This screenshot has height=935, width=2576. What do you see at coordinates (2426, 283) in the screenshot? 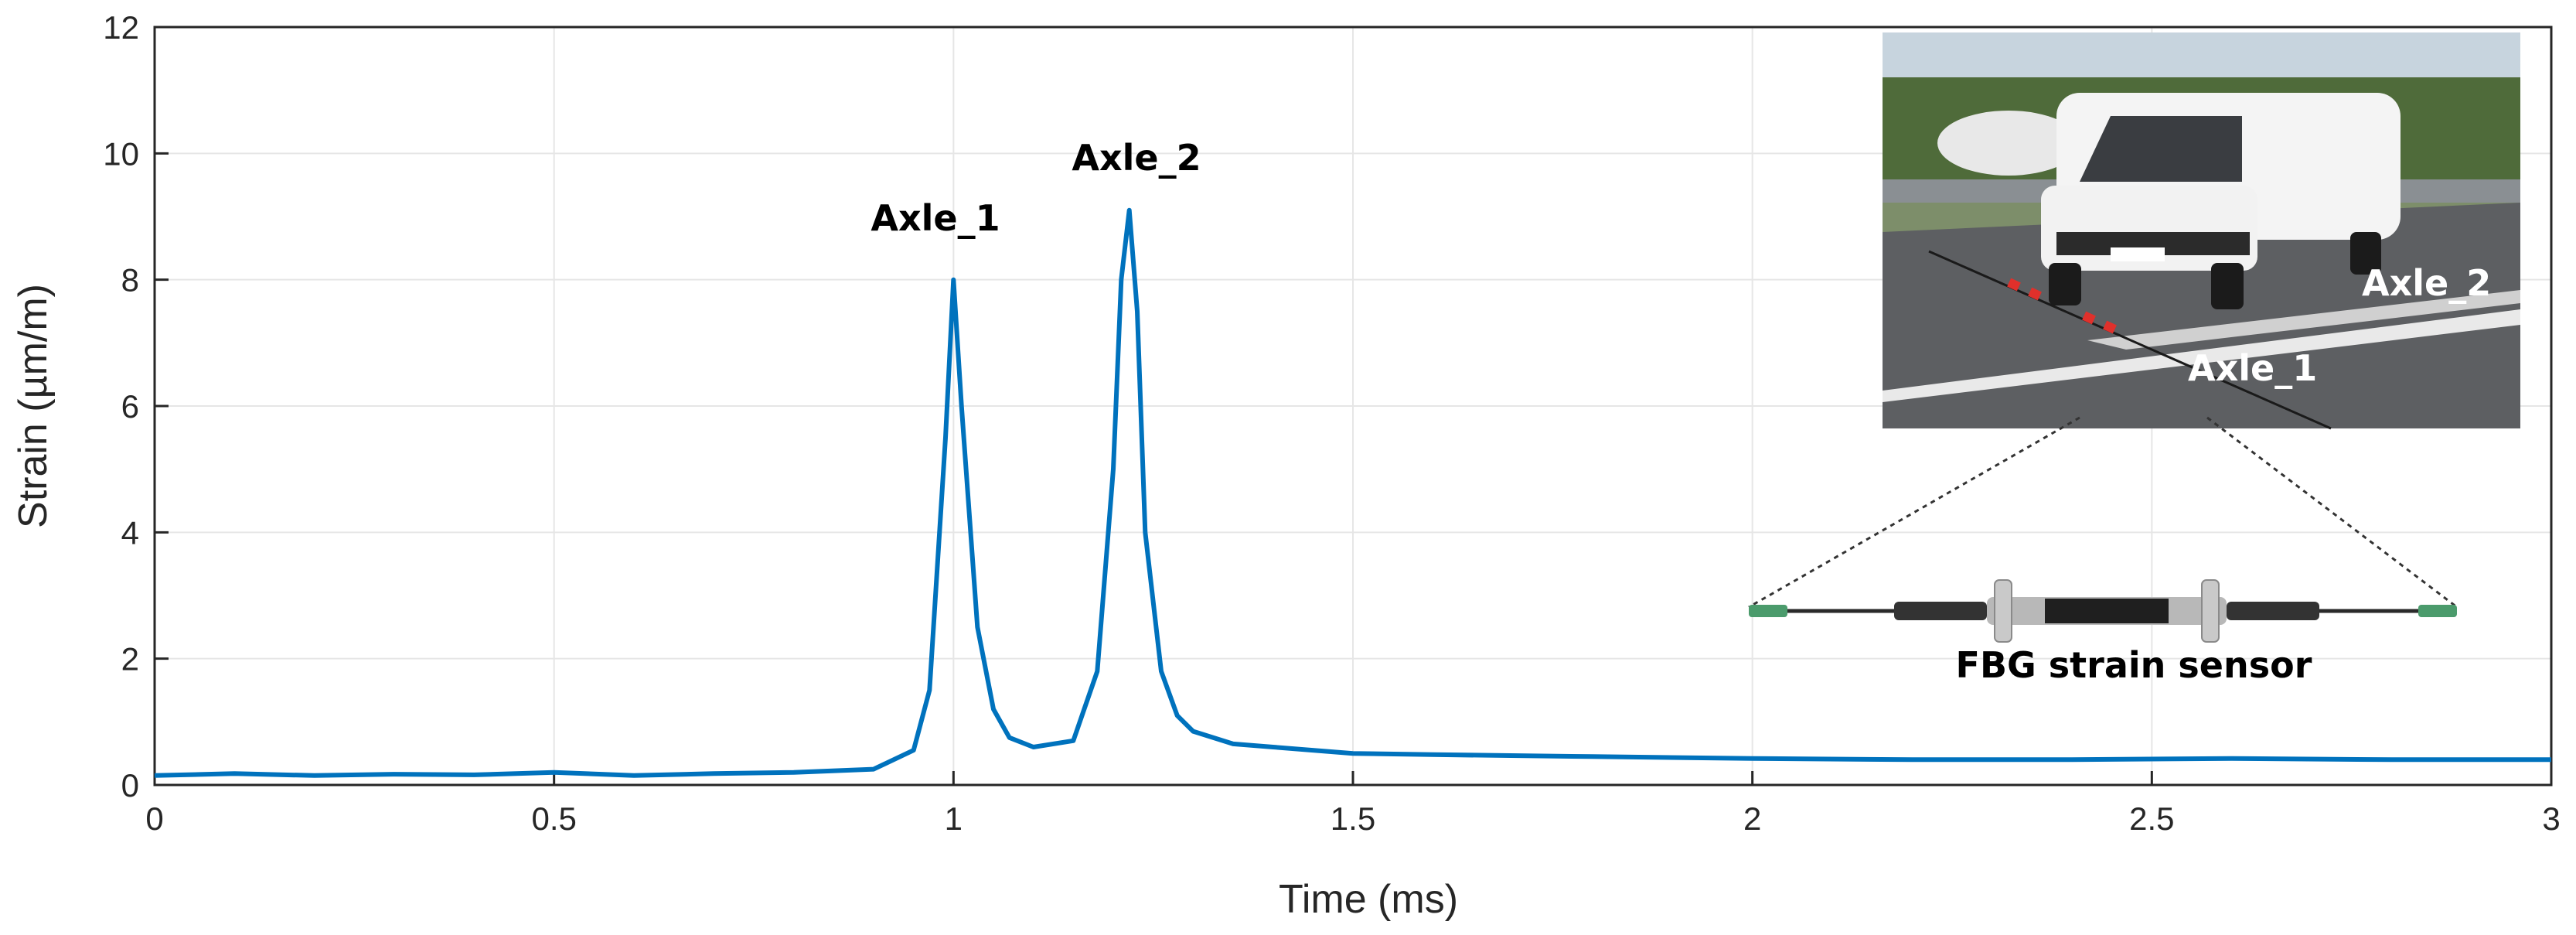
I see `photo-label-axle-2: Axle_2` at bounding box center [2426, 283].